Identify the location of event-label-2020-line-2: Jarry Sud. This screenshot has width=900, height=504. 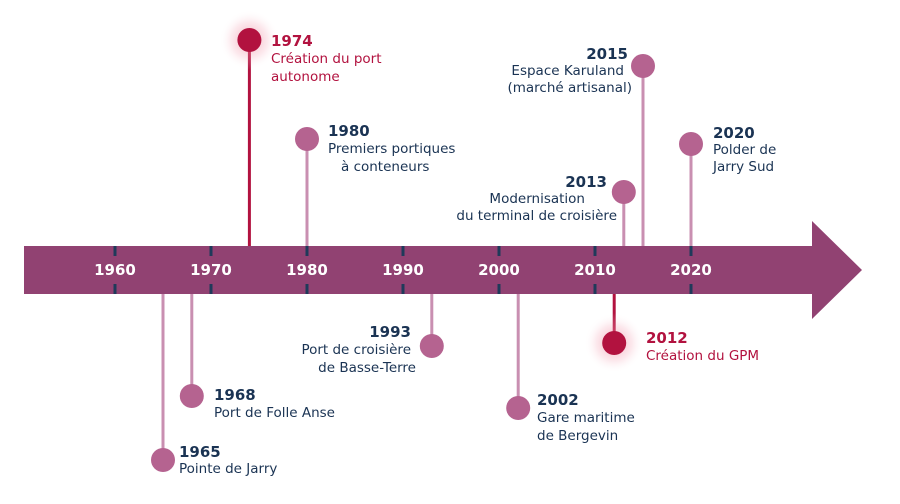
(743, 167).